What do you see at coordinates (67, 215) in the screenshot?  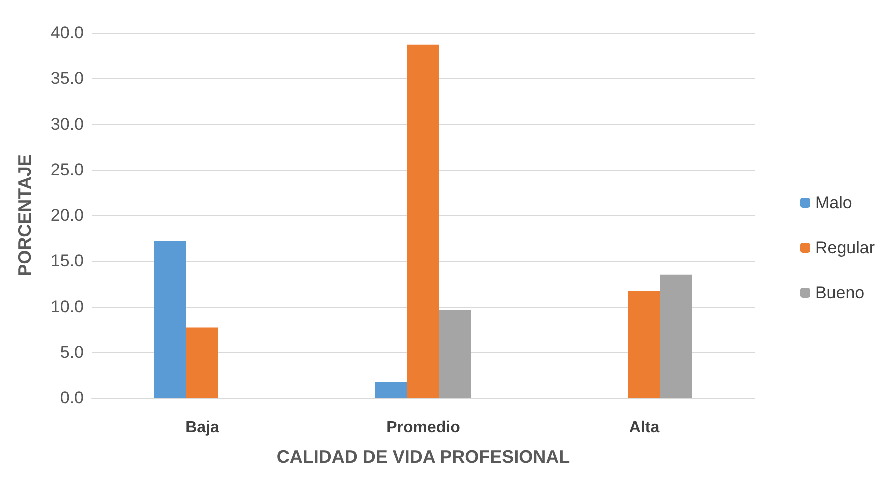 I see `y-tick-label: 20.0` at bounding box center [67, 215].